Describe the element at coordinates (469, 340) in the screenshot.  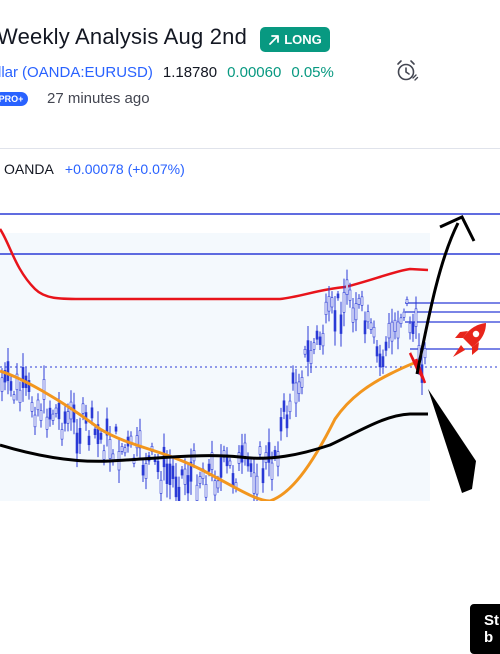
I see `rocket-icon` at that location.